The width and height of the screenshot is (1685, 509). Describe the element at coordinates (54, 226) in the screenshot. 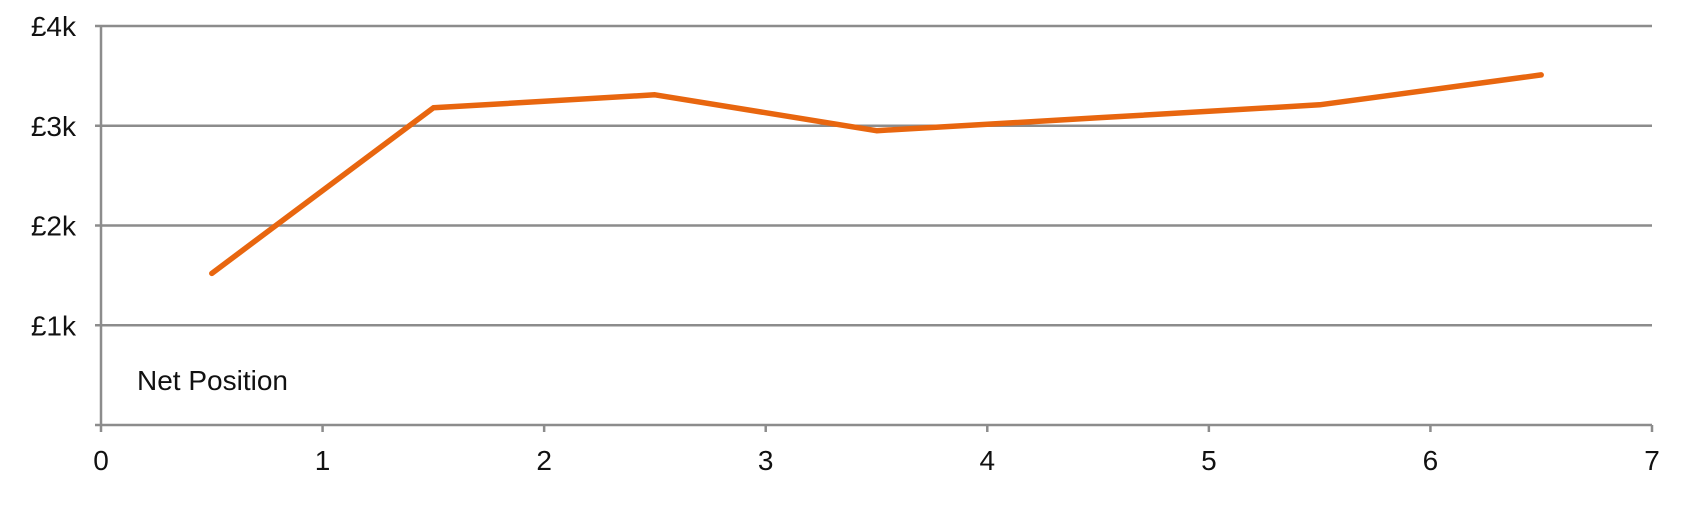

I see `y-tick-label: £2k` at that location.